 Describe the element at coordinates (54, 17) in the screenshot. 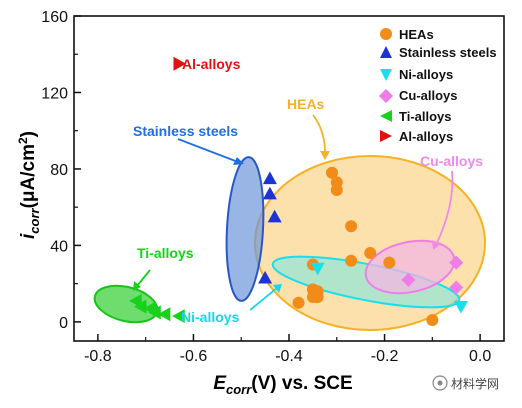

I see `y-tick-label: 160` at that location.